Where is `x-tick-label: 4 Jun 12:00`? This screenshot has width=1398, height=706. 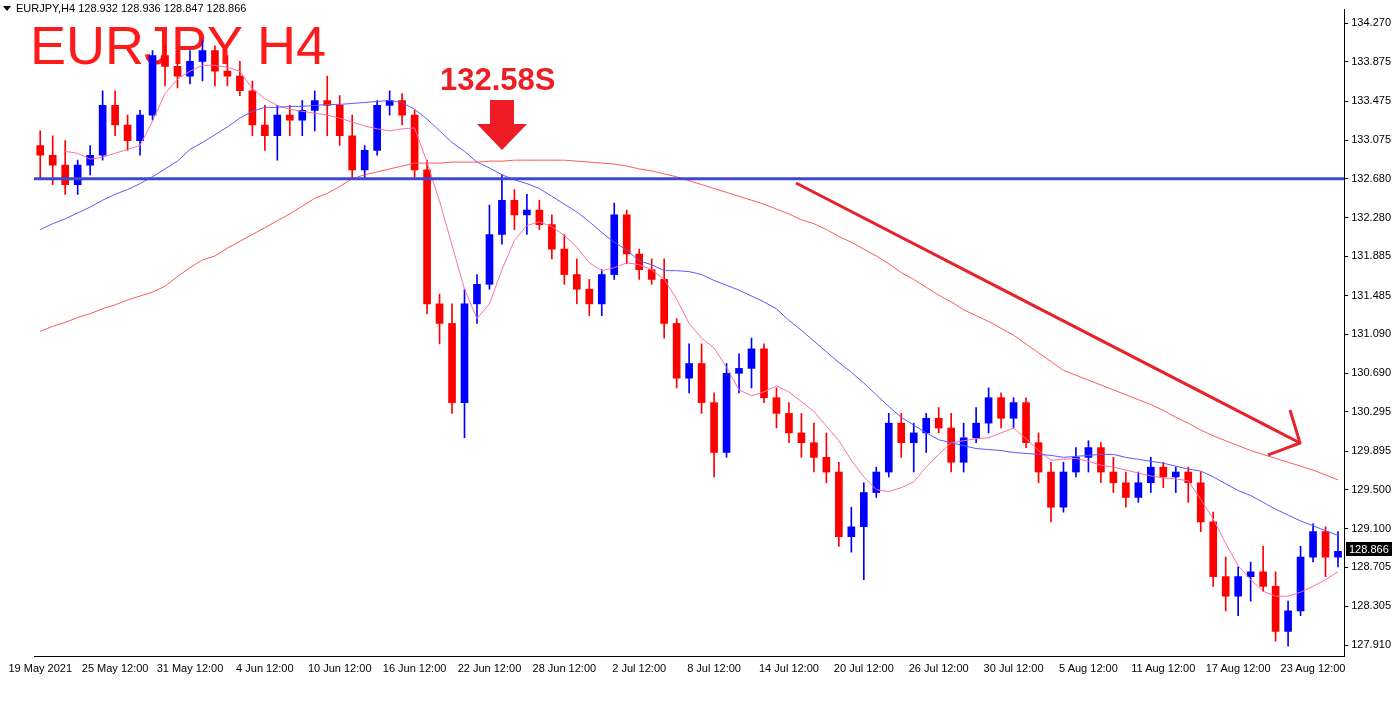
x-tick-label: 4 Jun 12:00 is located at coordinates (265, 668).